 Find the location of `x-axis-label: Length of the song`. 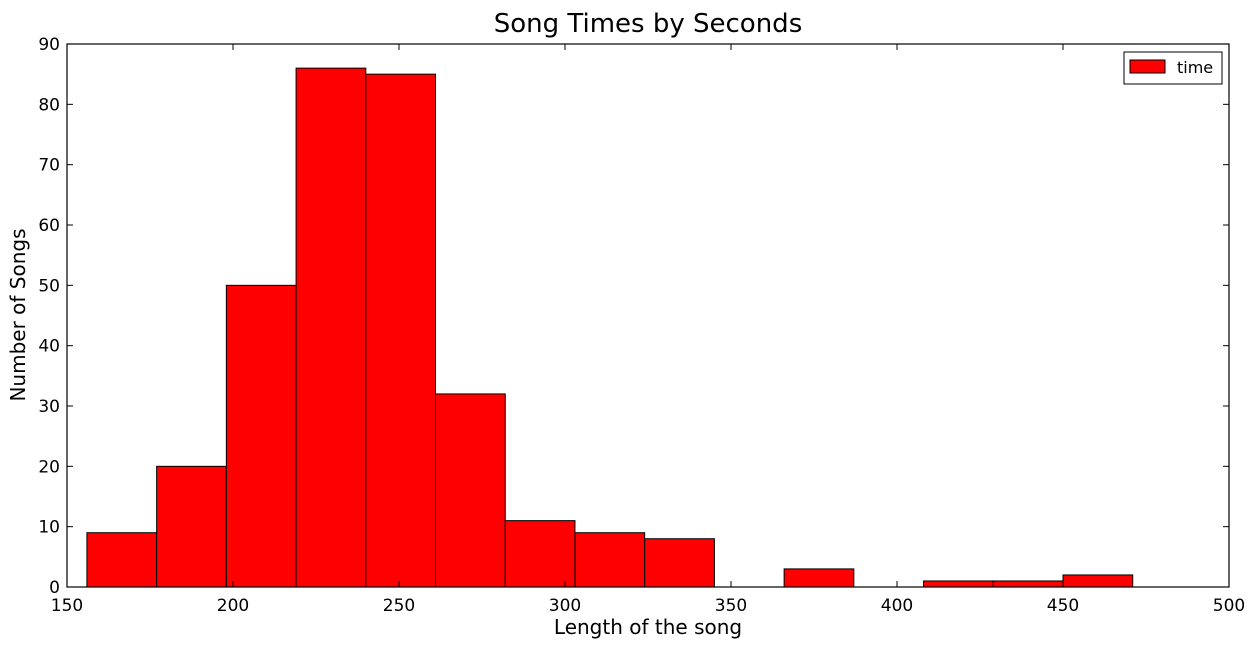

x-axis-label: Length of the song is located at coordinates (648, 627).